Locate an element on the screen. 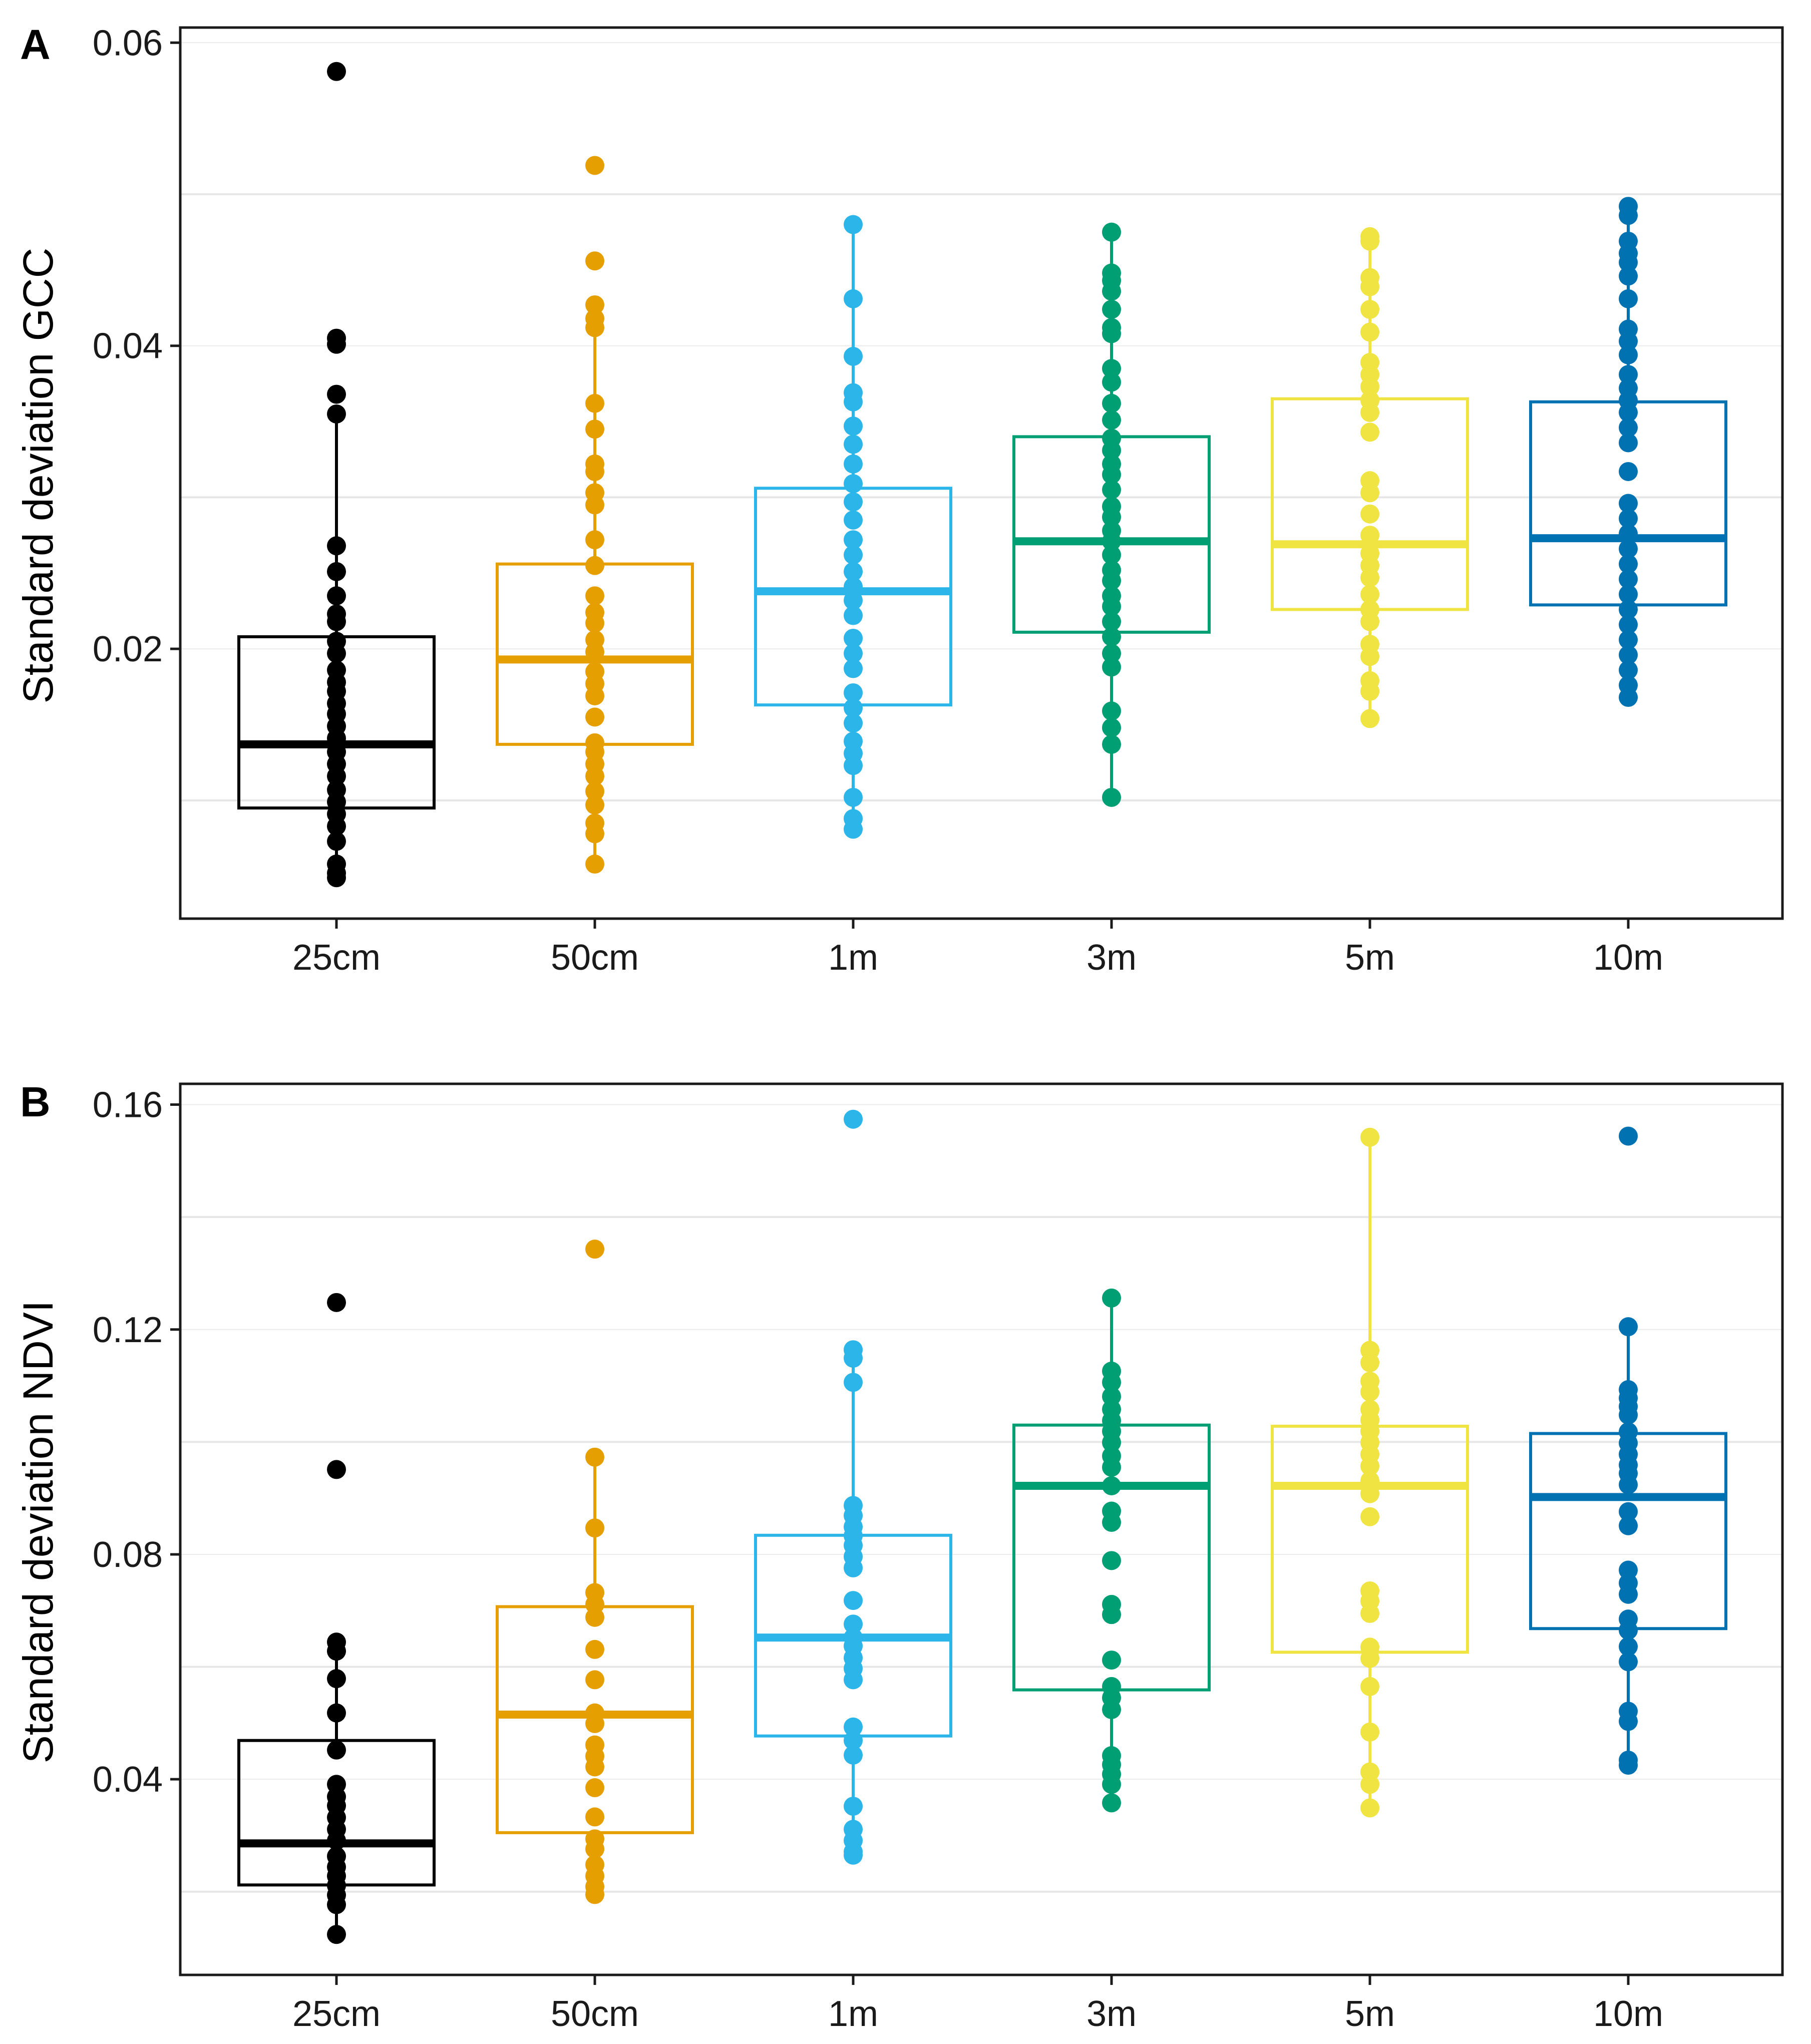  panel-a-box-3m is located at coordinates (1111, 515).